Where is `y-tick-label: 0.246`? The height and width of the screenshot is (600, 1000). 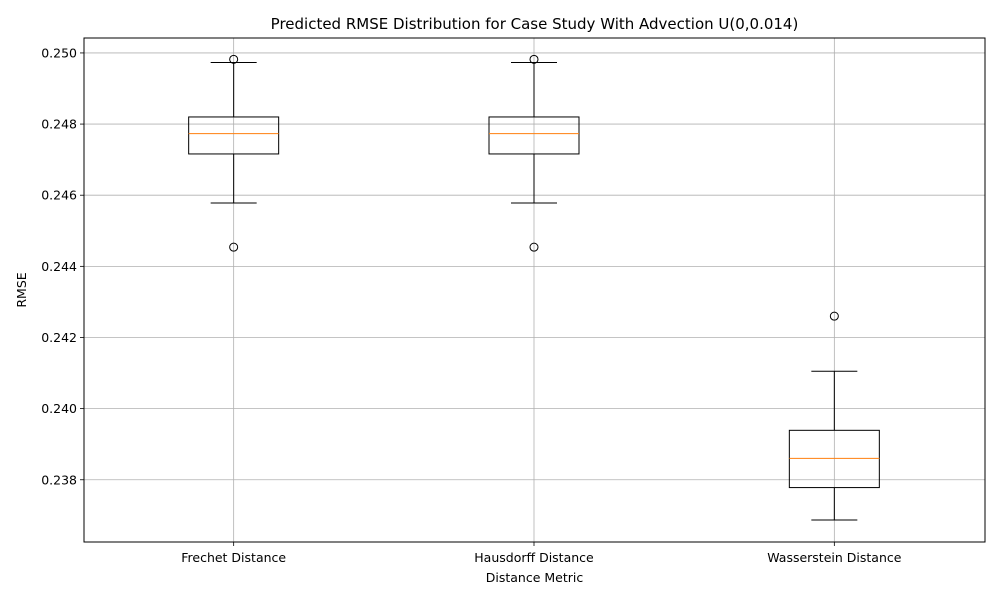
y-tick-label: 0.246 is located at coordinates (59, 195).